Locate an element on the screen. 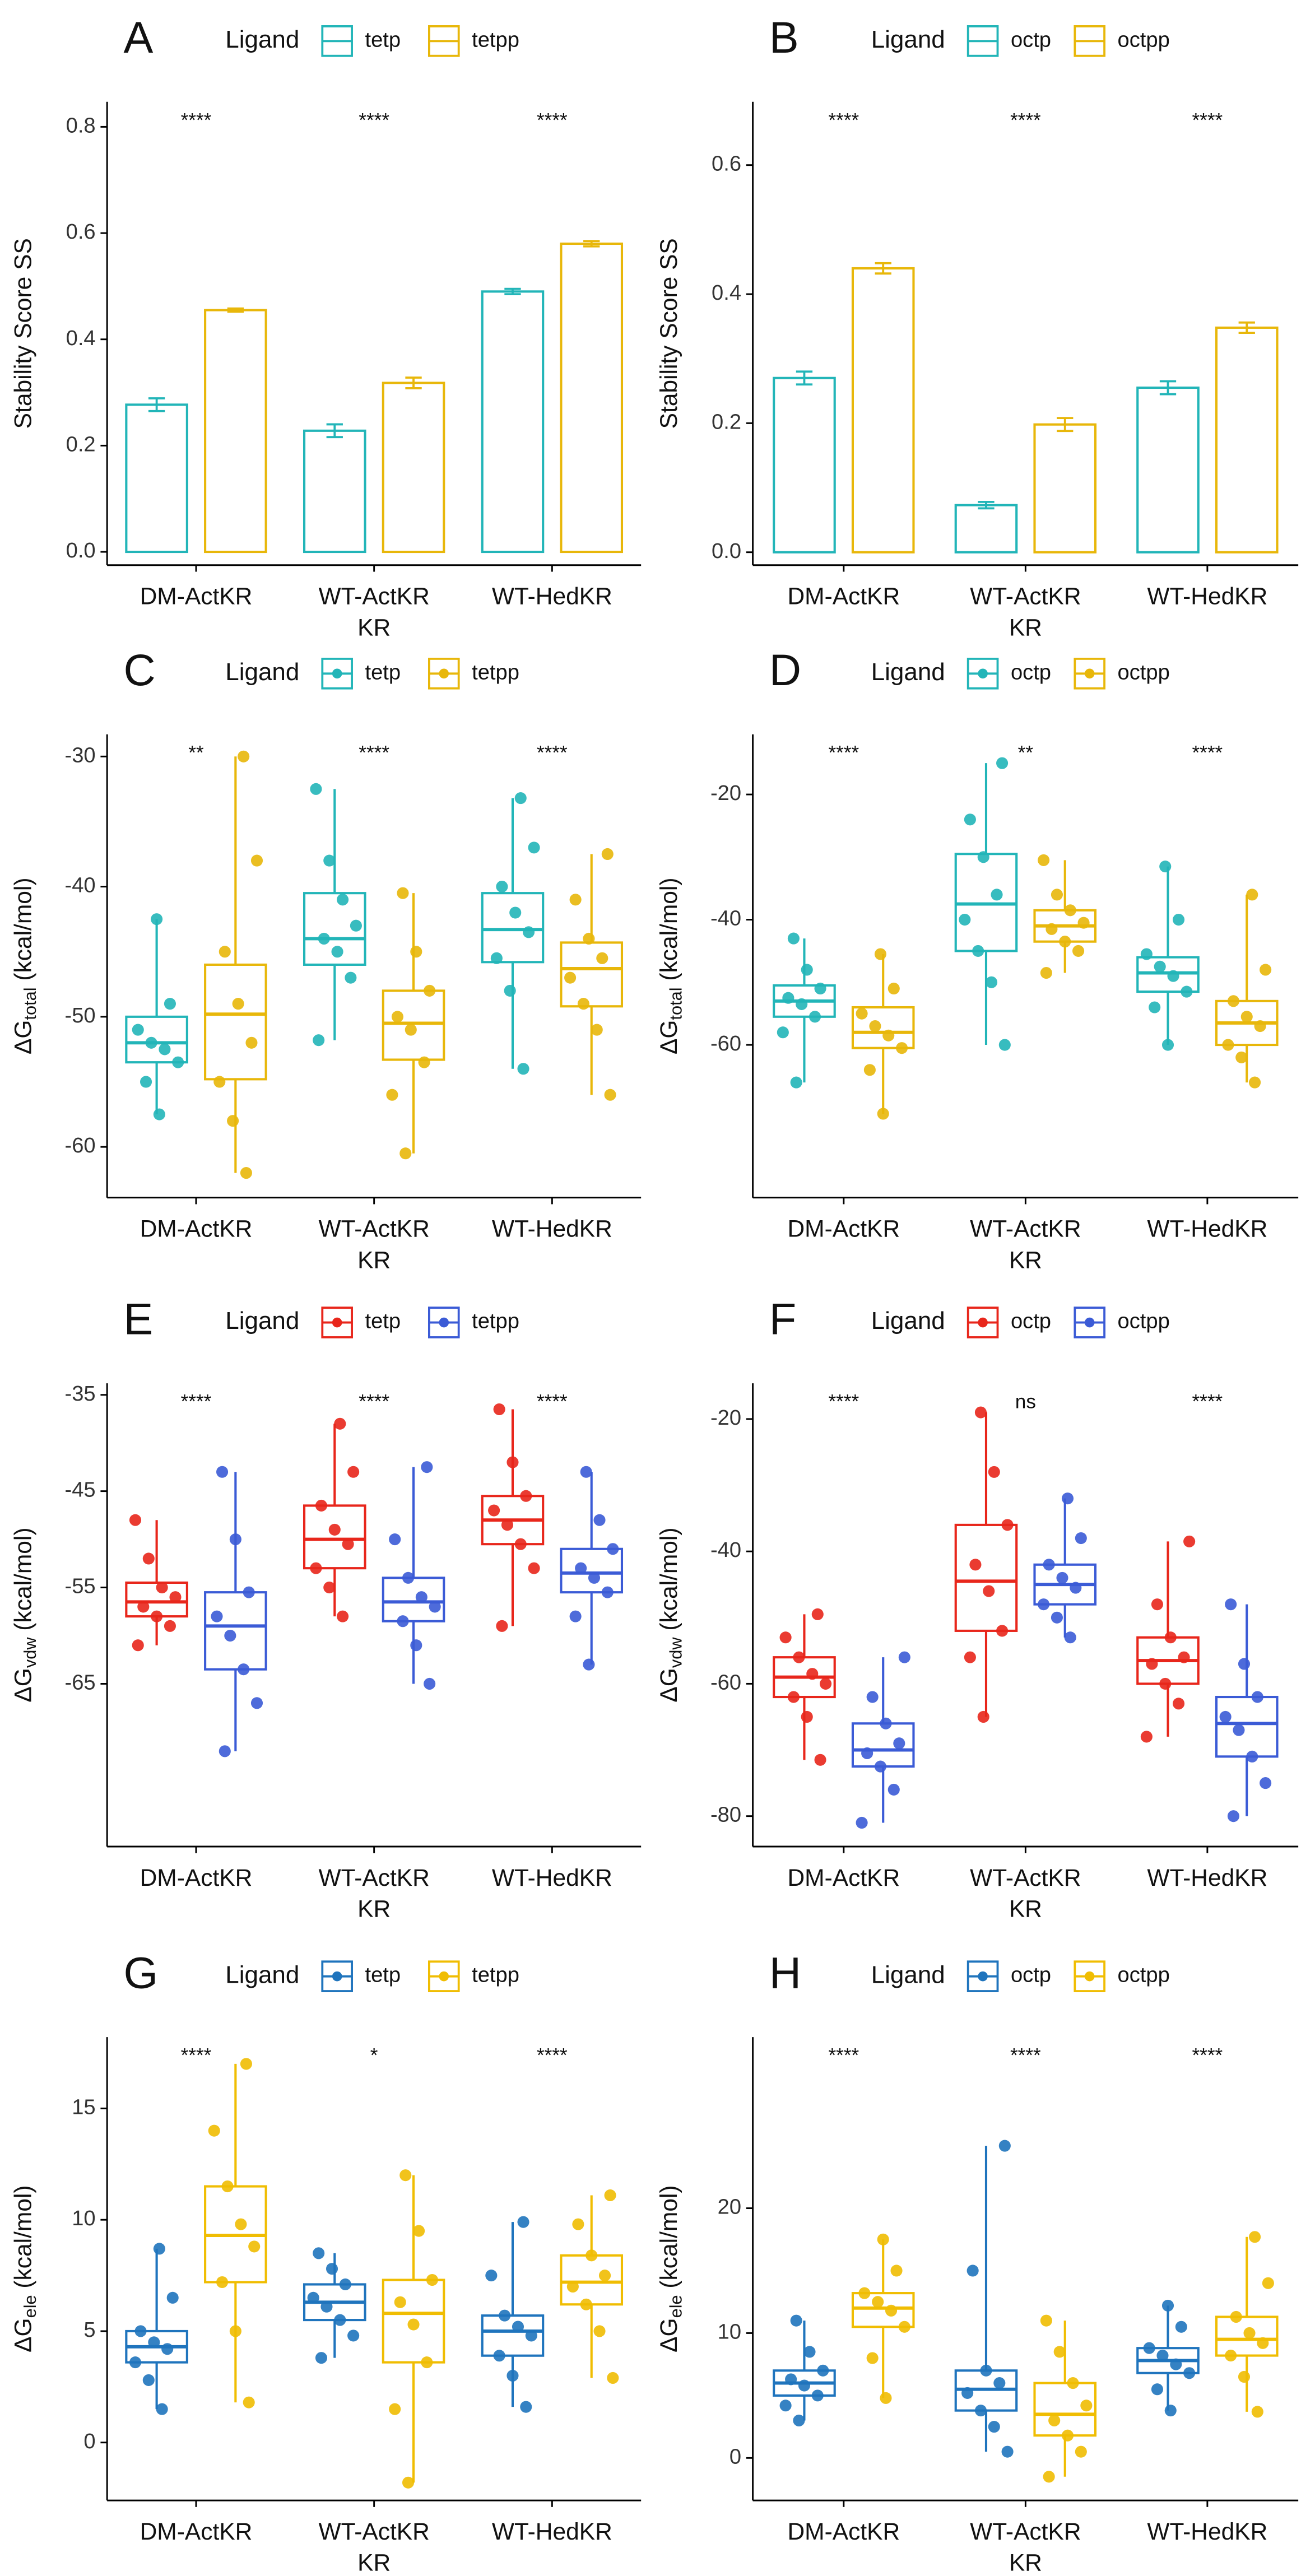 This screenshot has height=2576, width=1315. x-tick-label: DM-ActKR is located at coordinates (196, 2532).